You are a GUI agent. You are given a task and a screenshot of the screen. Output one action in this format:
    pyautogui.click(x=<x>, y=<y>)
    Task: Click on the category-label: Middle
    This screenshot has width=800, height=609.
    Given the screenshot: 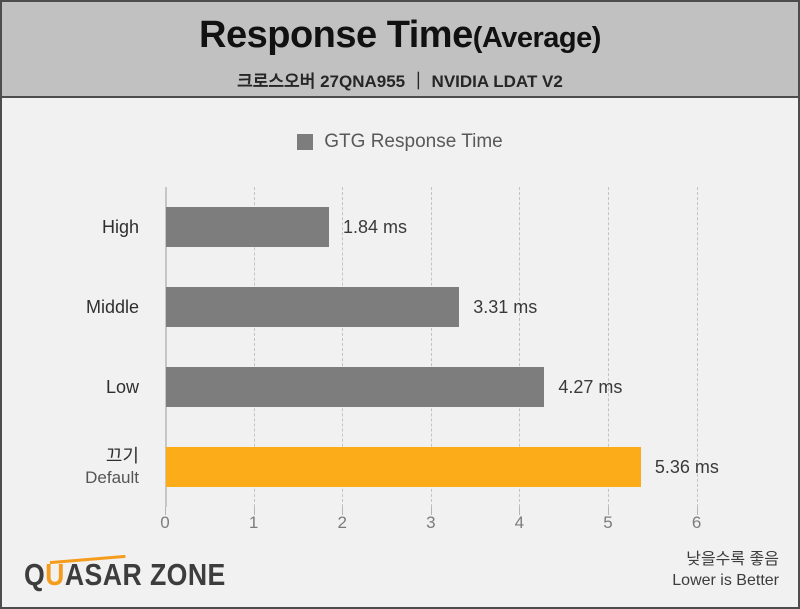 What is the action you would take?
    pyautogui.click(x=77, y=307)
    